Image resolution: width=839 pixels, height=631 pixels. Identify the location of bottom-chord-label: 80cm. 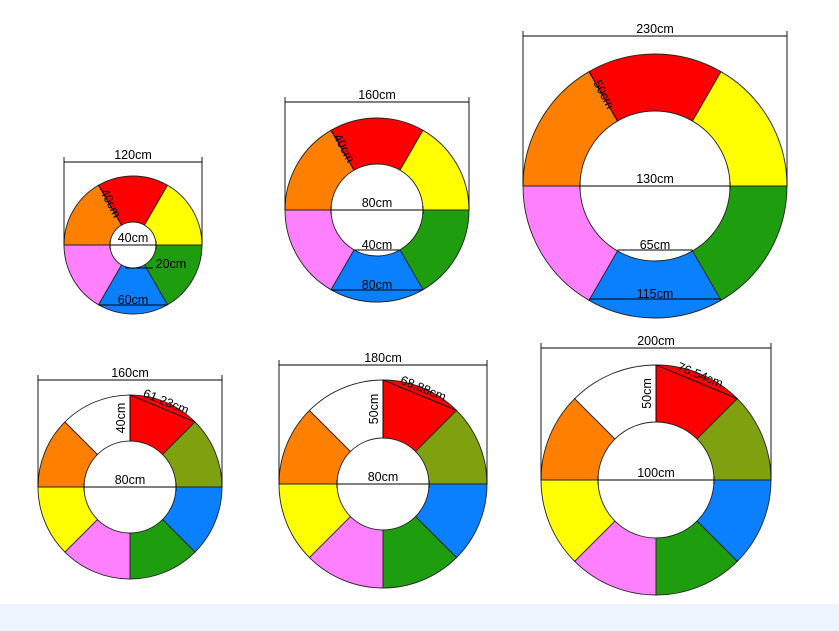
(377, 285).